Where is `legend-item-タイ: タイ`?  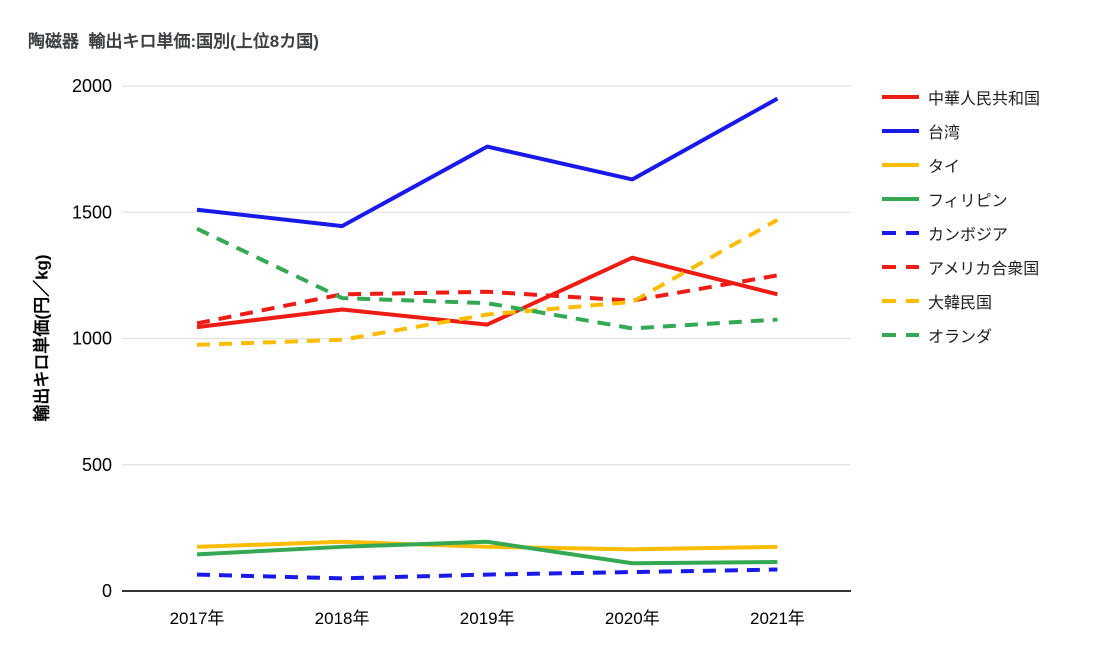 legend-item-タイ: タイ is located at coordinates (961, 165).